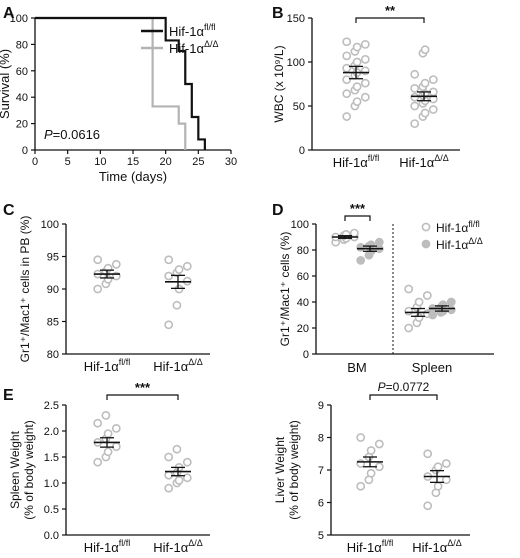  I want to click on spleen-weight-y-label: Spleen Weight(% of body weight), so click(22, 469).